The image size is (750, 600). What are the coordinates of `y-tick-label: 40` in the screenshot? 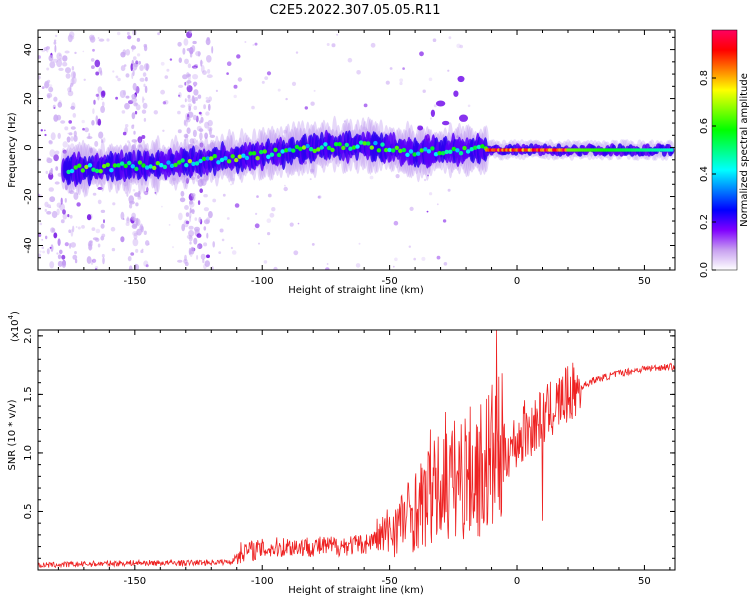 It's located at (28, 49).